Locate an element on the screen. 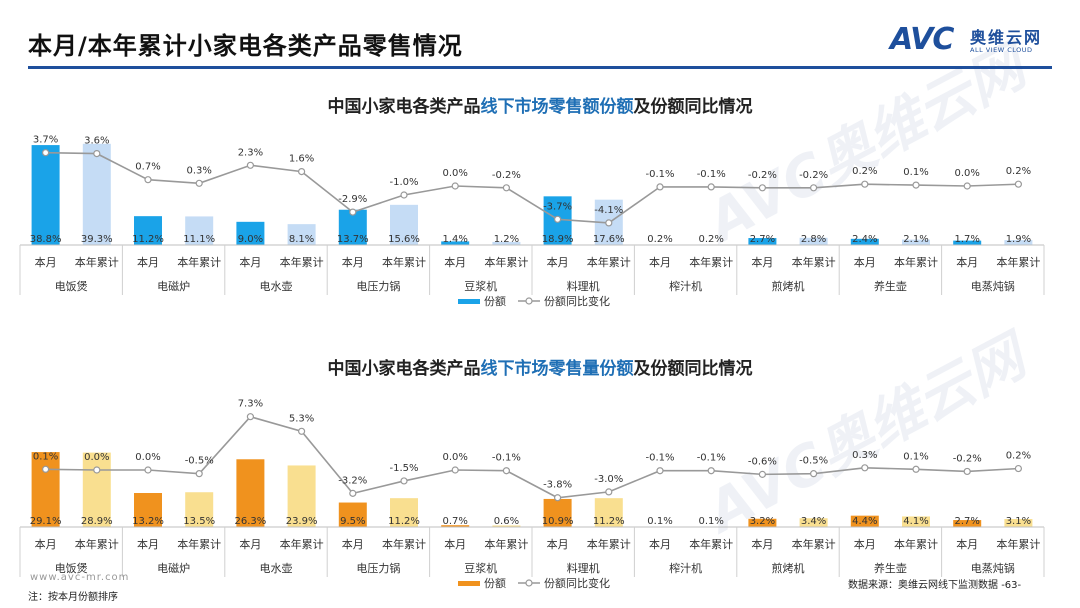  share-label: 0.7% is located at coordinates (454, 521).